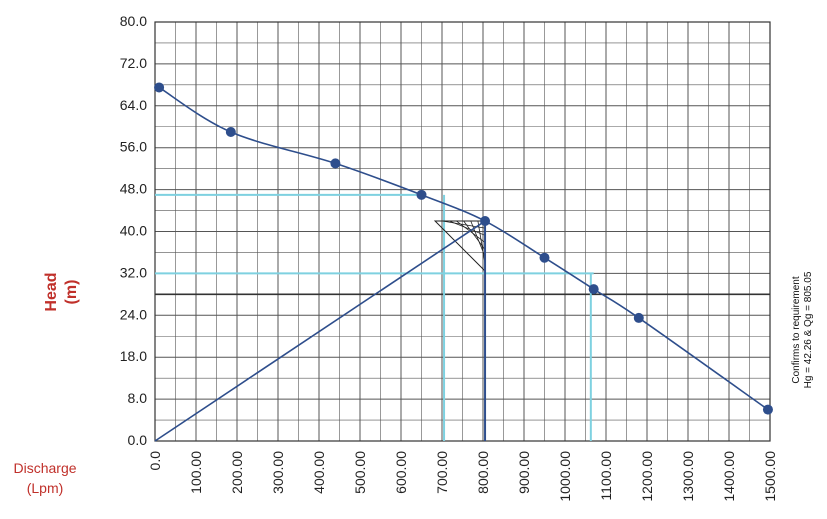  What do you see at coordinates (237, 472) in the screenshot?
I see `x-tick-label: 200.00` at bounding box center [237, 472].